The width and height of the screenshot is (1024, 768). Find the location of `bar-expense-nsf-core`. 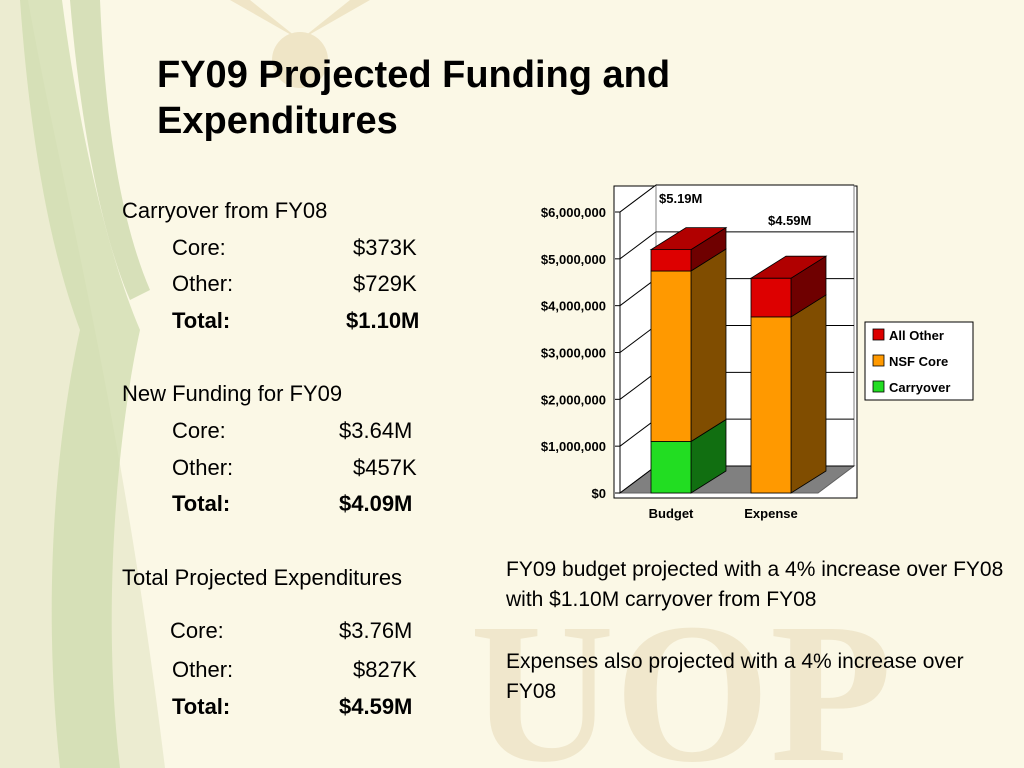

bar-expense-nsf-core is located at coordinates (771, 405).